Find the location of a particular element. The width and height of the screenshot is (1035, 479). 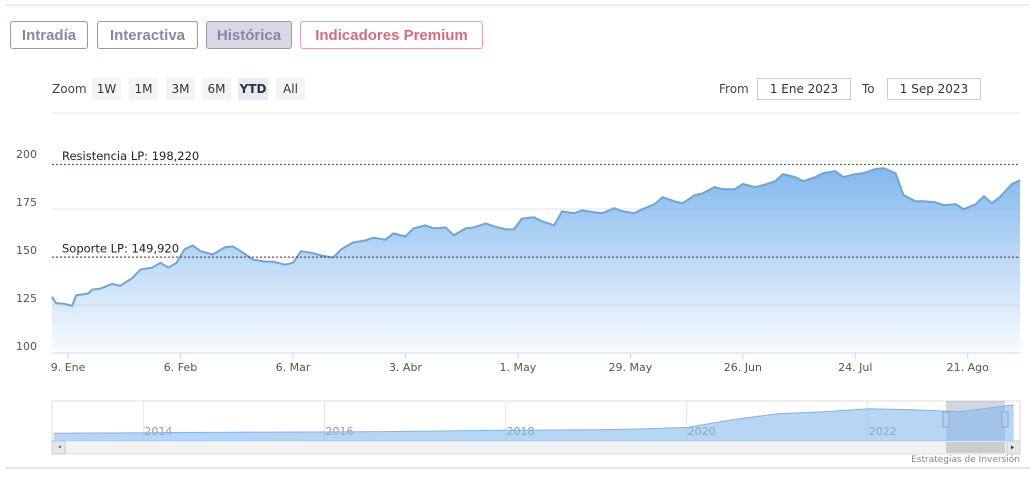

tab: Interactiva is located at coordinates (147, 35).